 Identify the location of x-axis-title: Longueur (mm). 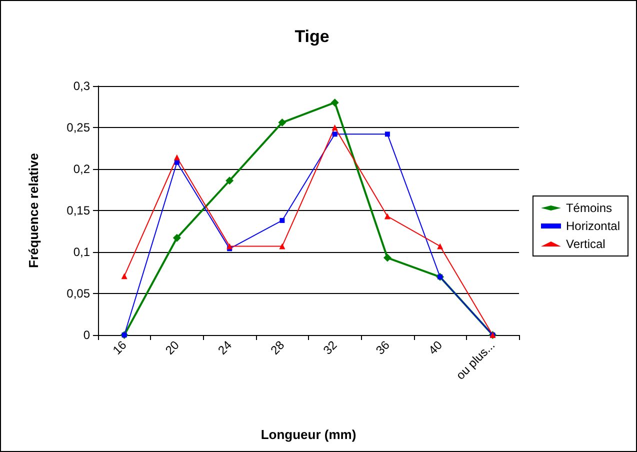
(308, 434).